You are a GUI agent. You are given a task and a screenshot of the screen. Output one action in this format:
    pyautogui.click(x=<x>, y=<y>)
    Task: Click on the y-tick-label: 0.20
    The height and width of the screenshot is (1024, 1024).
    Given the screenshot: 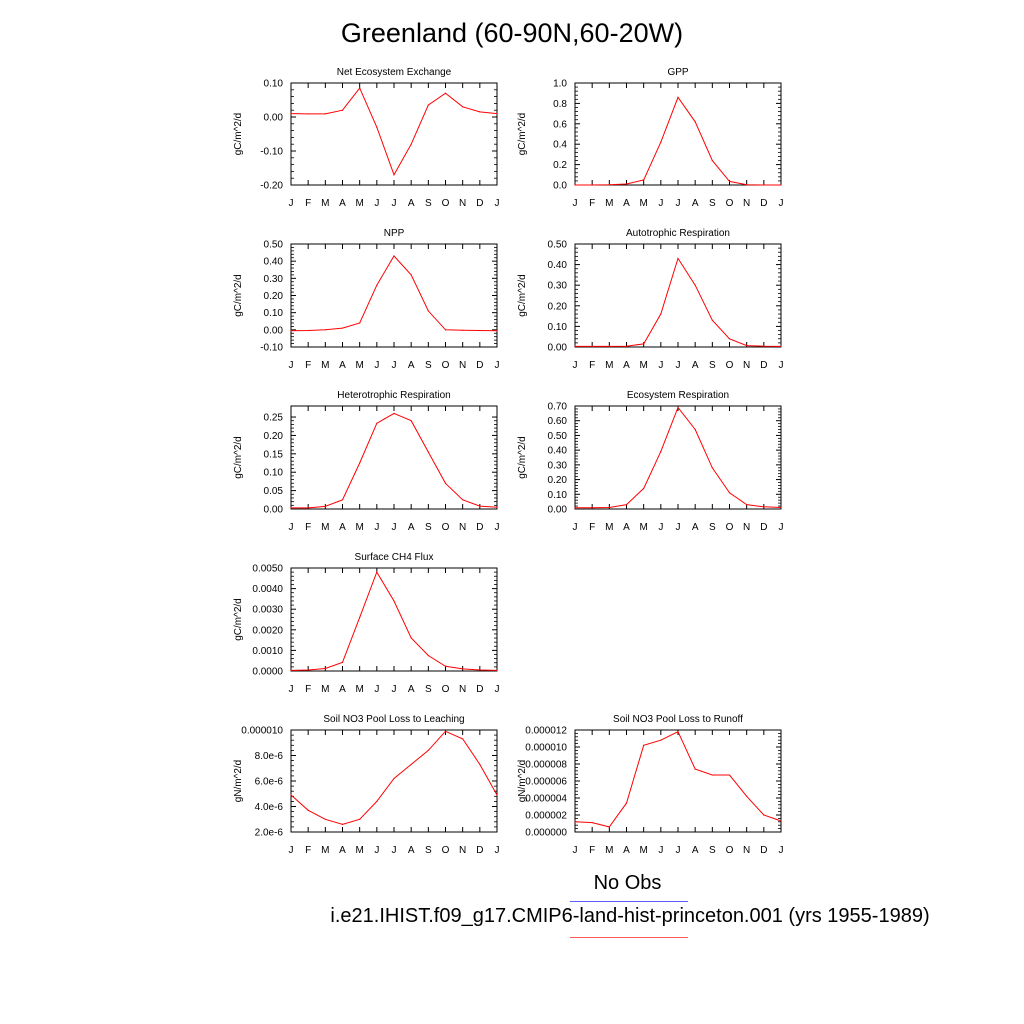 What is the action you would take?
    pyautogui.click(x=274, y=436)
    